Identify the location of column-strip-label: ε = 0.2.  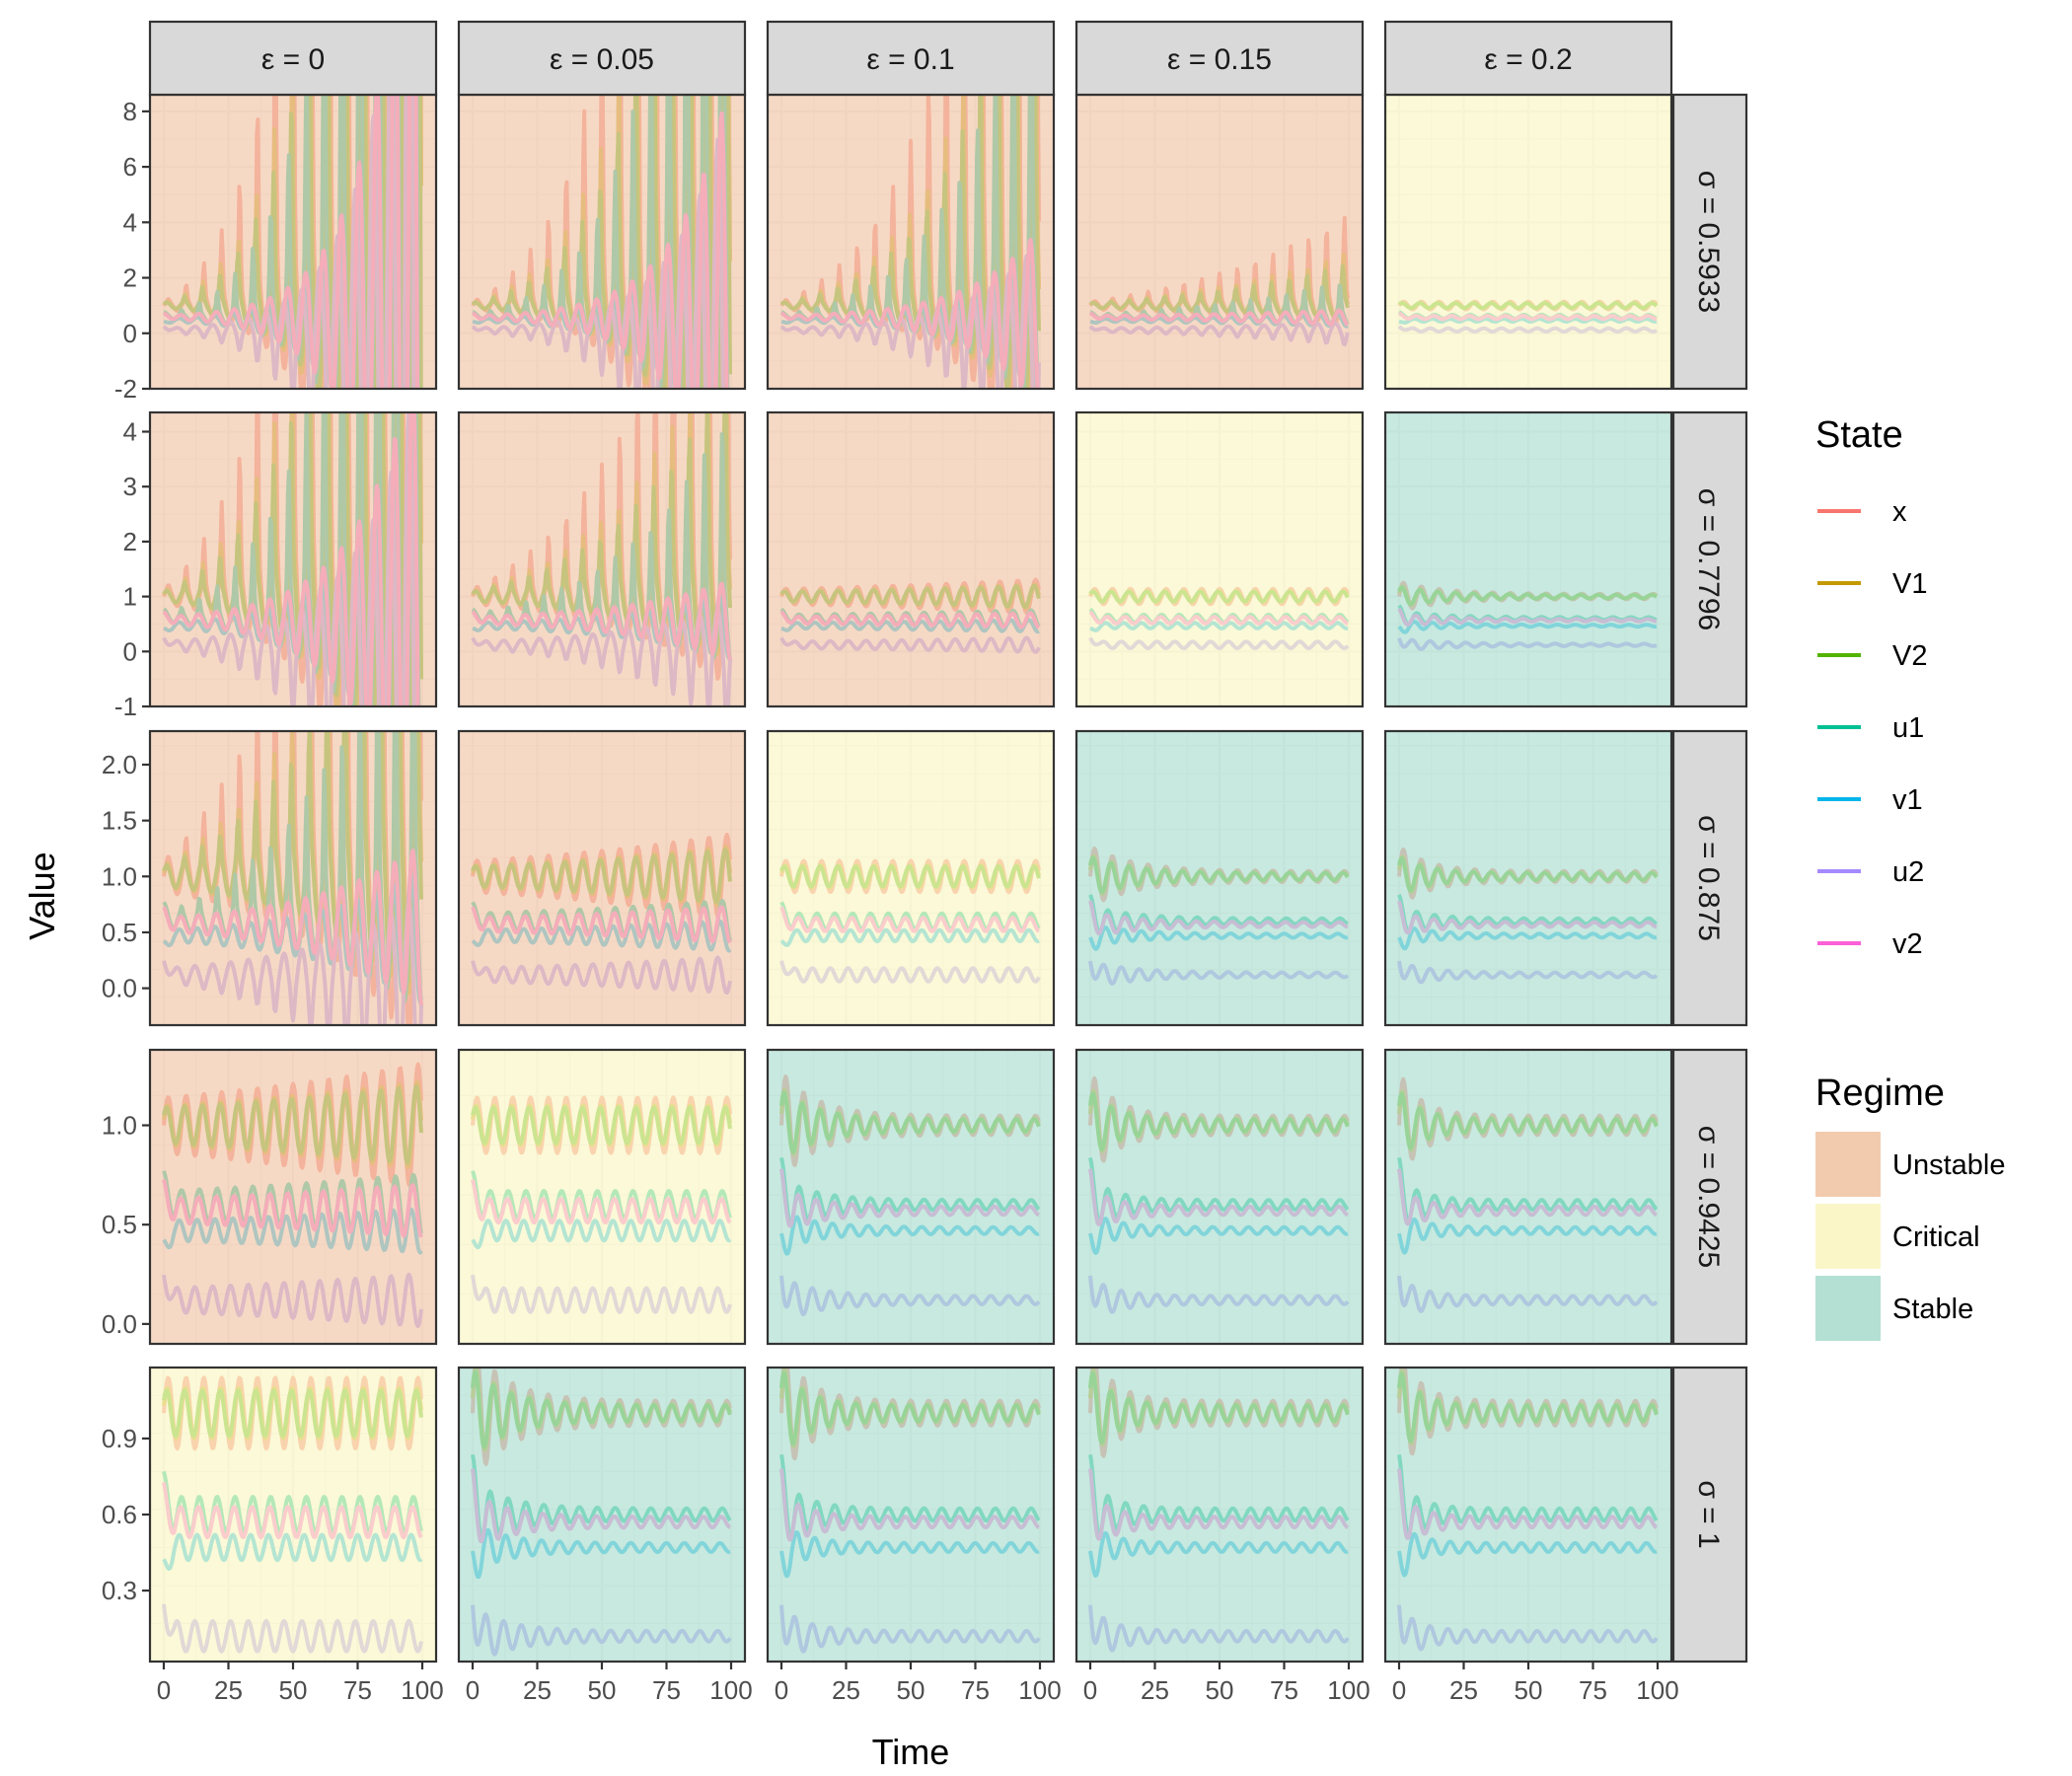
(1528, 60).